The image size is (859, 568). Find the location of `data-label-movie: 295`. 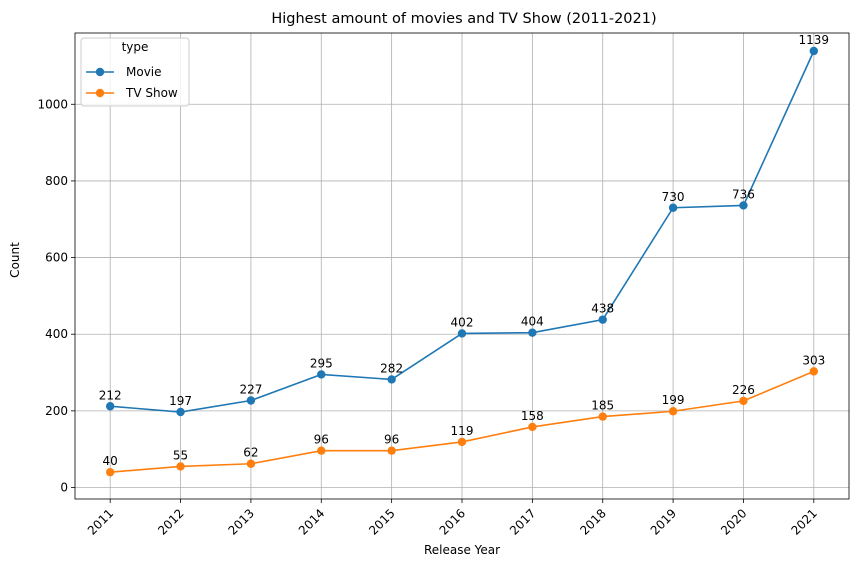

data-label-movie: 295 is located at coordinates (321, 363).